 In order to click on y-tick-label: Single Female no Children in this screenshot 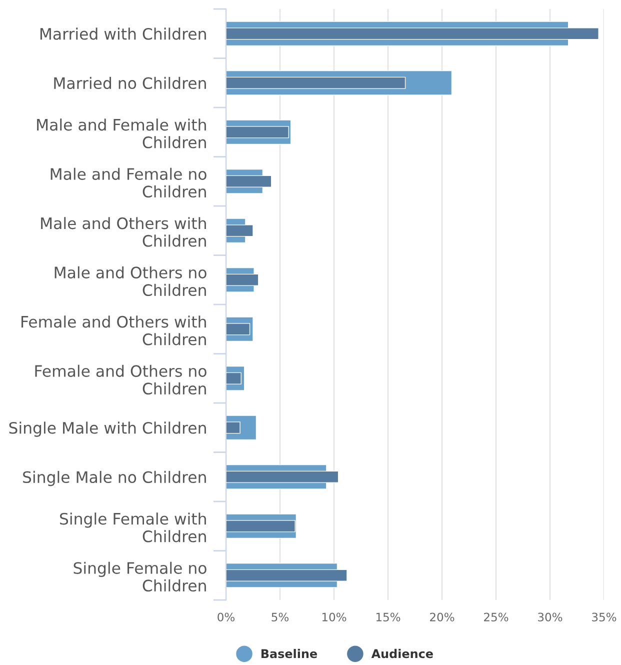, I will do `click(140, 577)`.